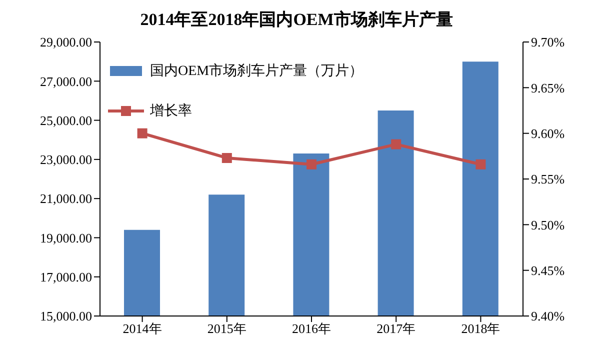  I want to click on x-tick-label: 2017年, so click(396, 328).